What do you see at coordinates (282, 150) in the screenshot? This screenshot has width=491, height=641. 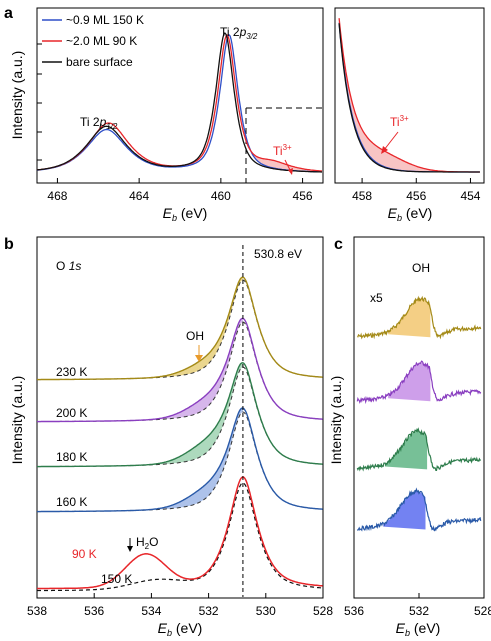 I see `annotation-ti3-left: Ti3+` at bounding box center [282, 150].